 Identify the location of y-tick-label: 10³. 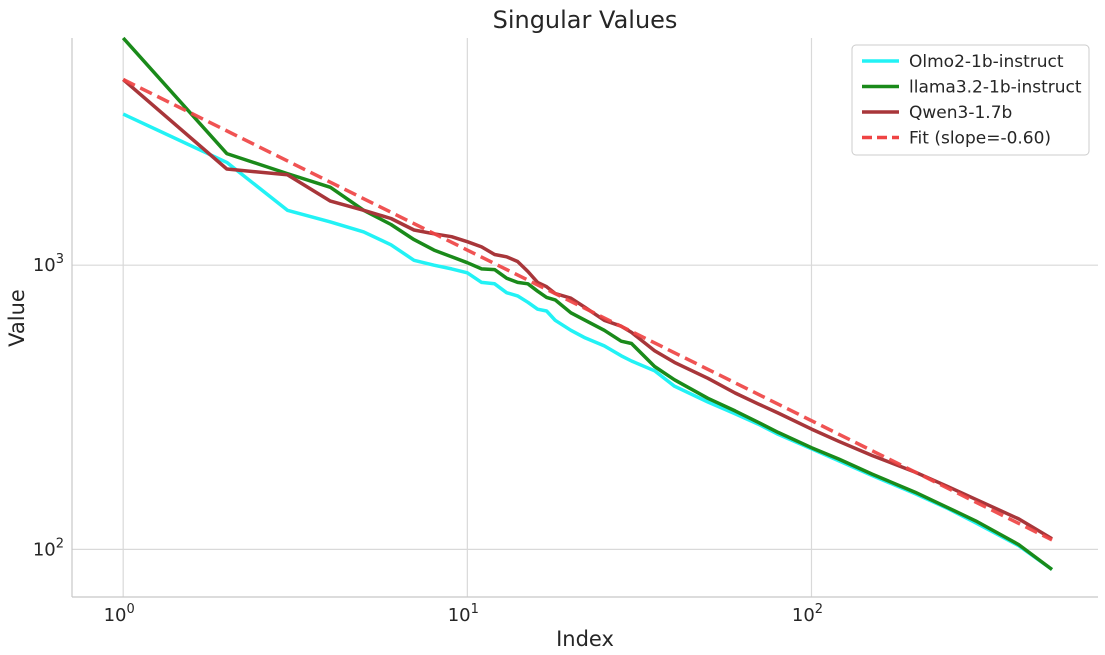
(48, 264).